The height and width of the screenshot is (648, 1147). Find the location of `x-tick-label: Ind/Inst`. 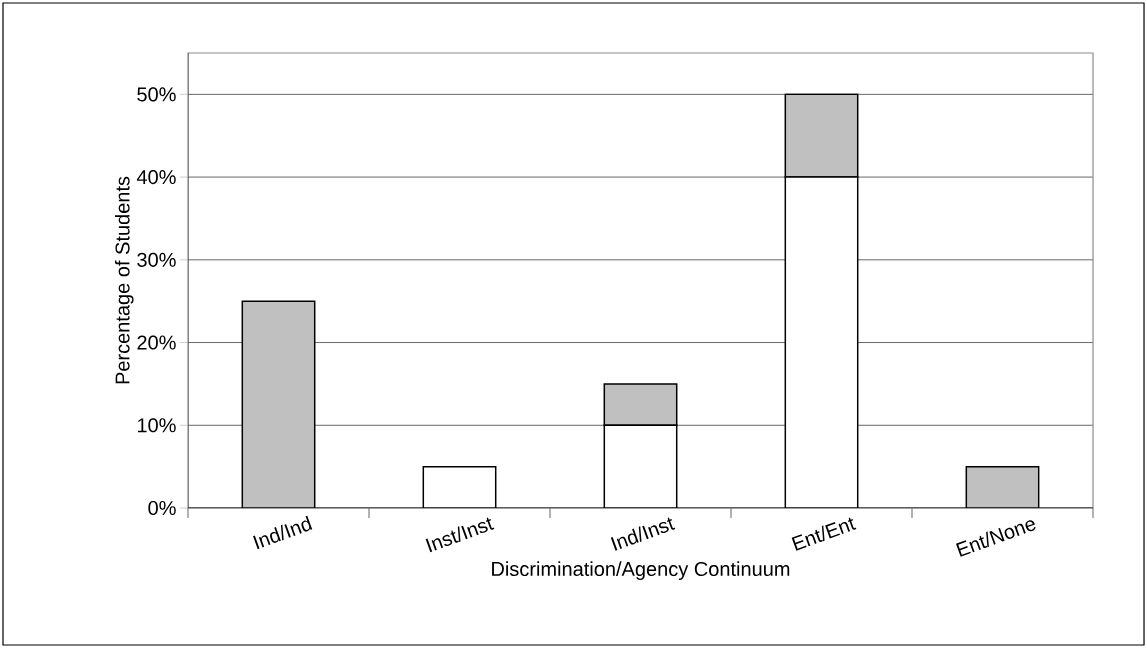

x-tick-label: Ind/Inst is located at coordinates (643, 534).